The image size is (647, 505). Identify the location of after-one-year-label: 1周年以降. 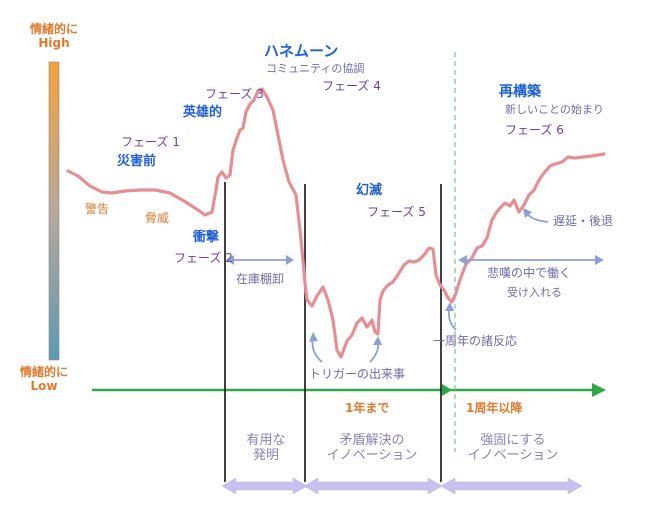
(494, 408).